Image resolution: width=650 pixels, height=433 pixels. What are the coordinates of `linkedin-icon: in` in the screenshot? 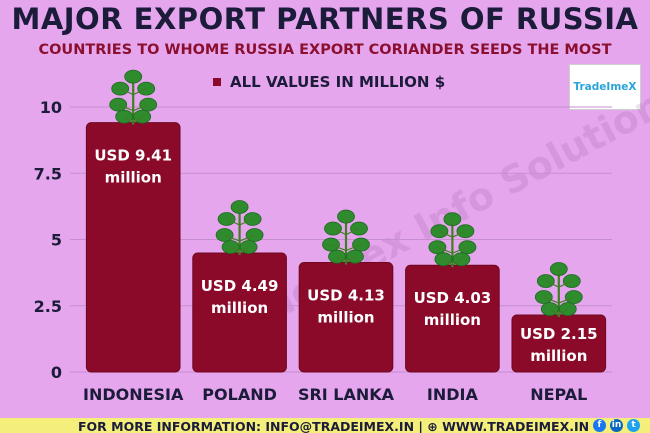 It's located at (616, 425).